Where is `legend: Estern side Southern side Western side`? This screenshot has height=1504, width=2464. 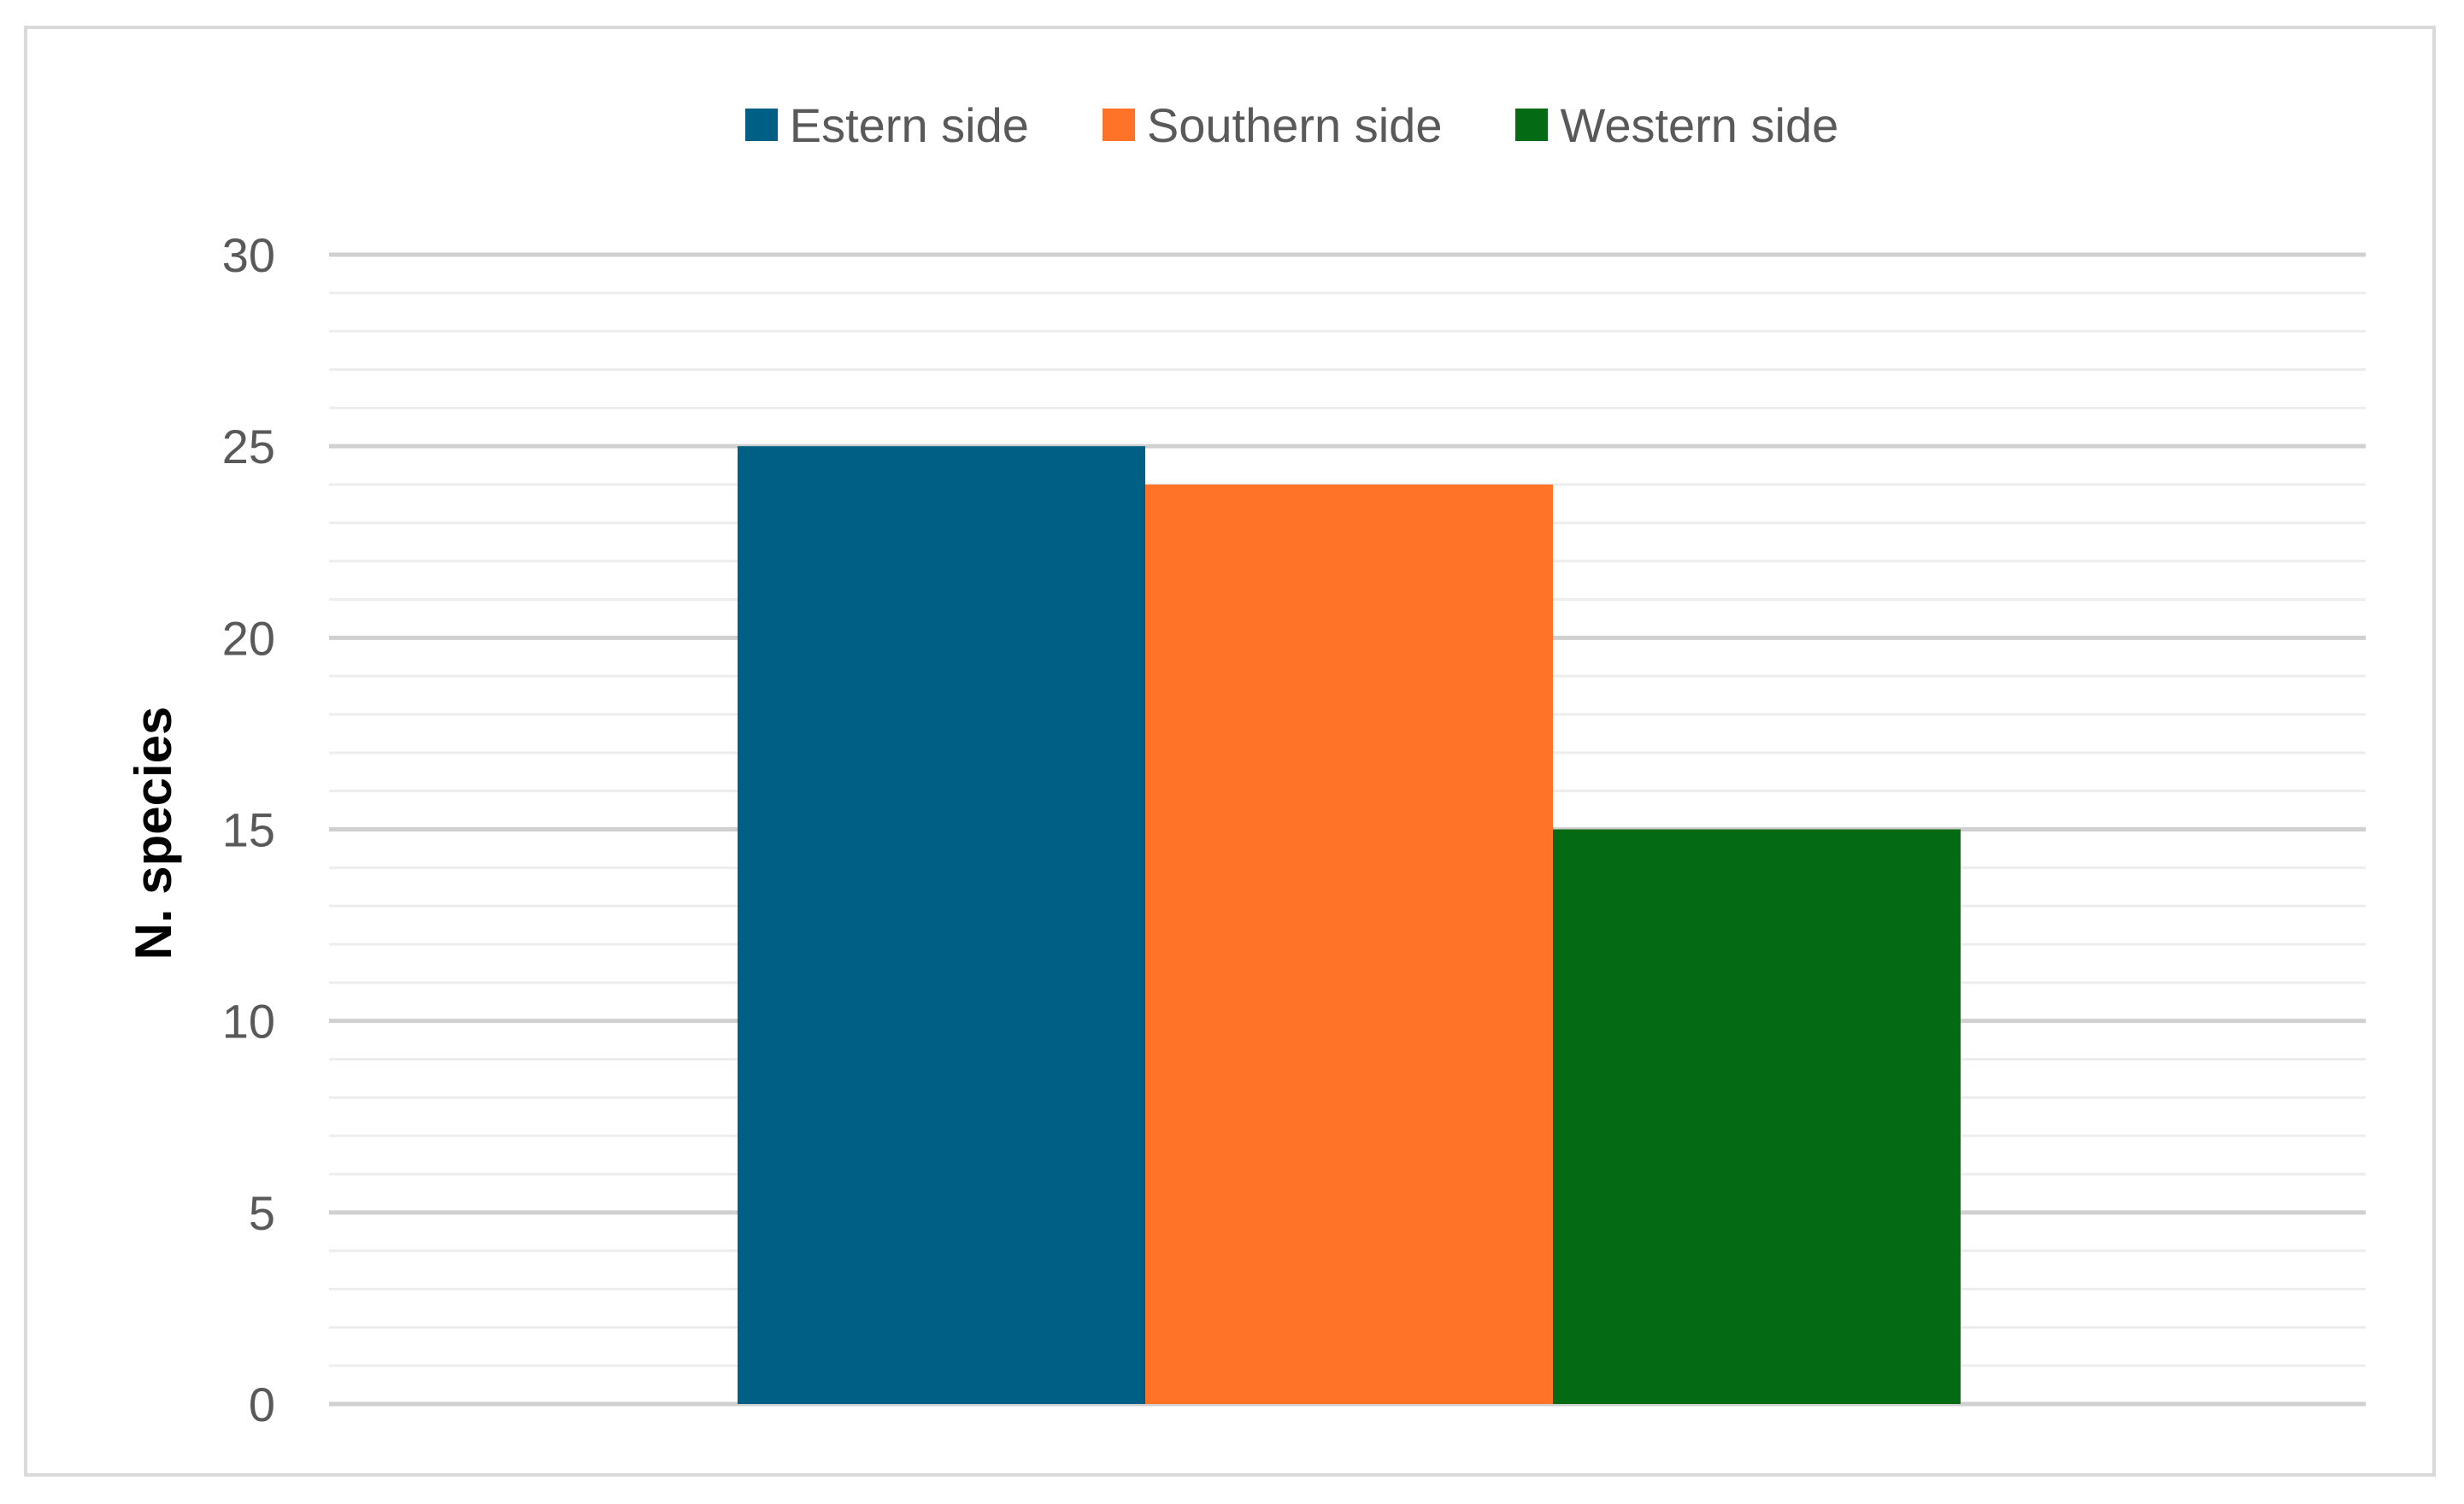 legend: Estern side Southern side Western side is located at coordinates (1232, 125).